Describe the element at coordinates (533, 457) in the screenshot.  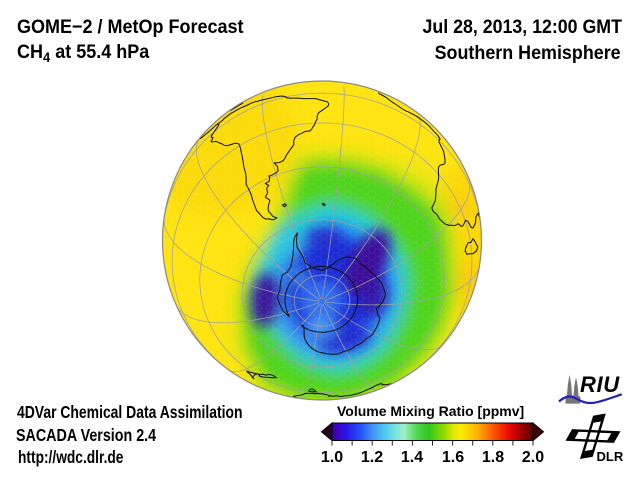
I see `svg-text: 2.0` at that location.